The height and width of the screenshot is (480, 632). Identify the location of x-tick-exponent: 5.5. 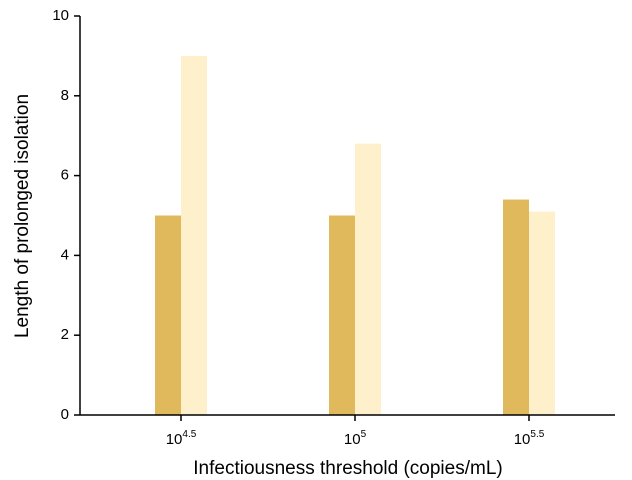
(537, 434).